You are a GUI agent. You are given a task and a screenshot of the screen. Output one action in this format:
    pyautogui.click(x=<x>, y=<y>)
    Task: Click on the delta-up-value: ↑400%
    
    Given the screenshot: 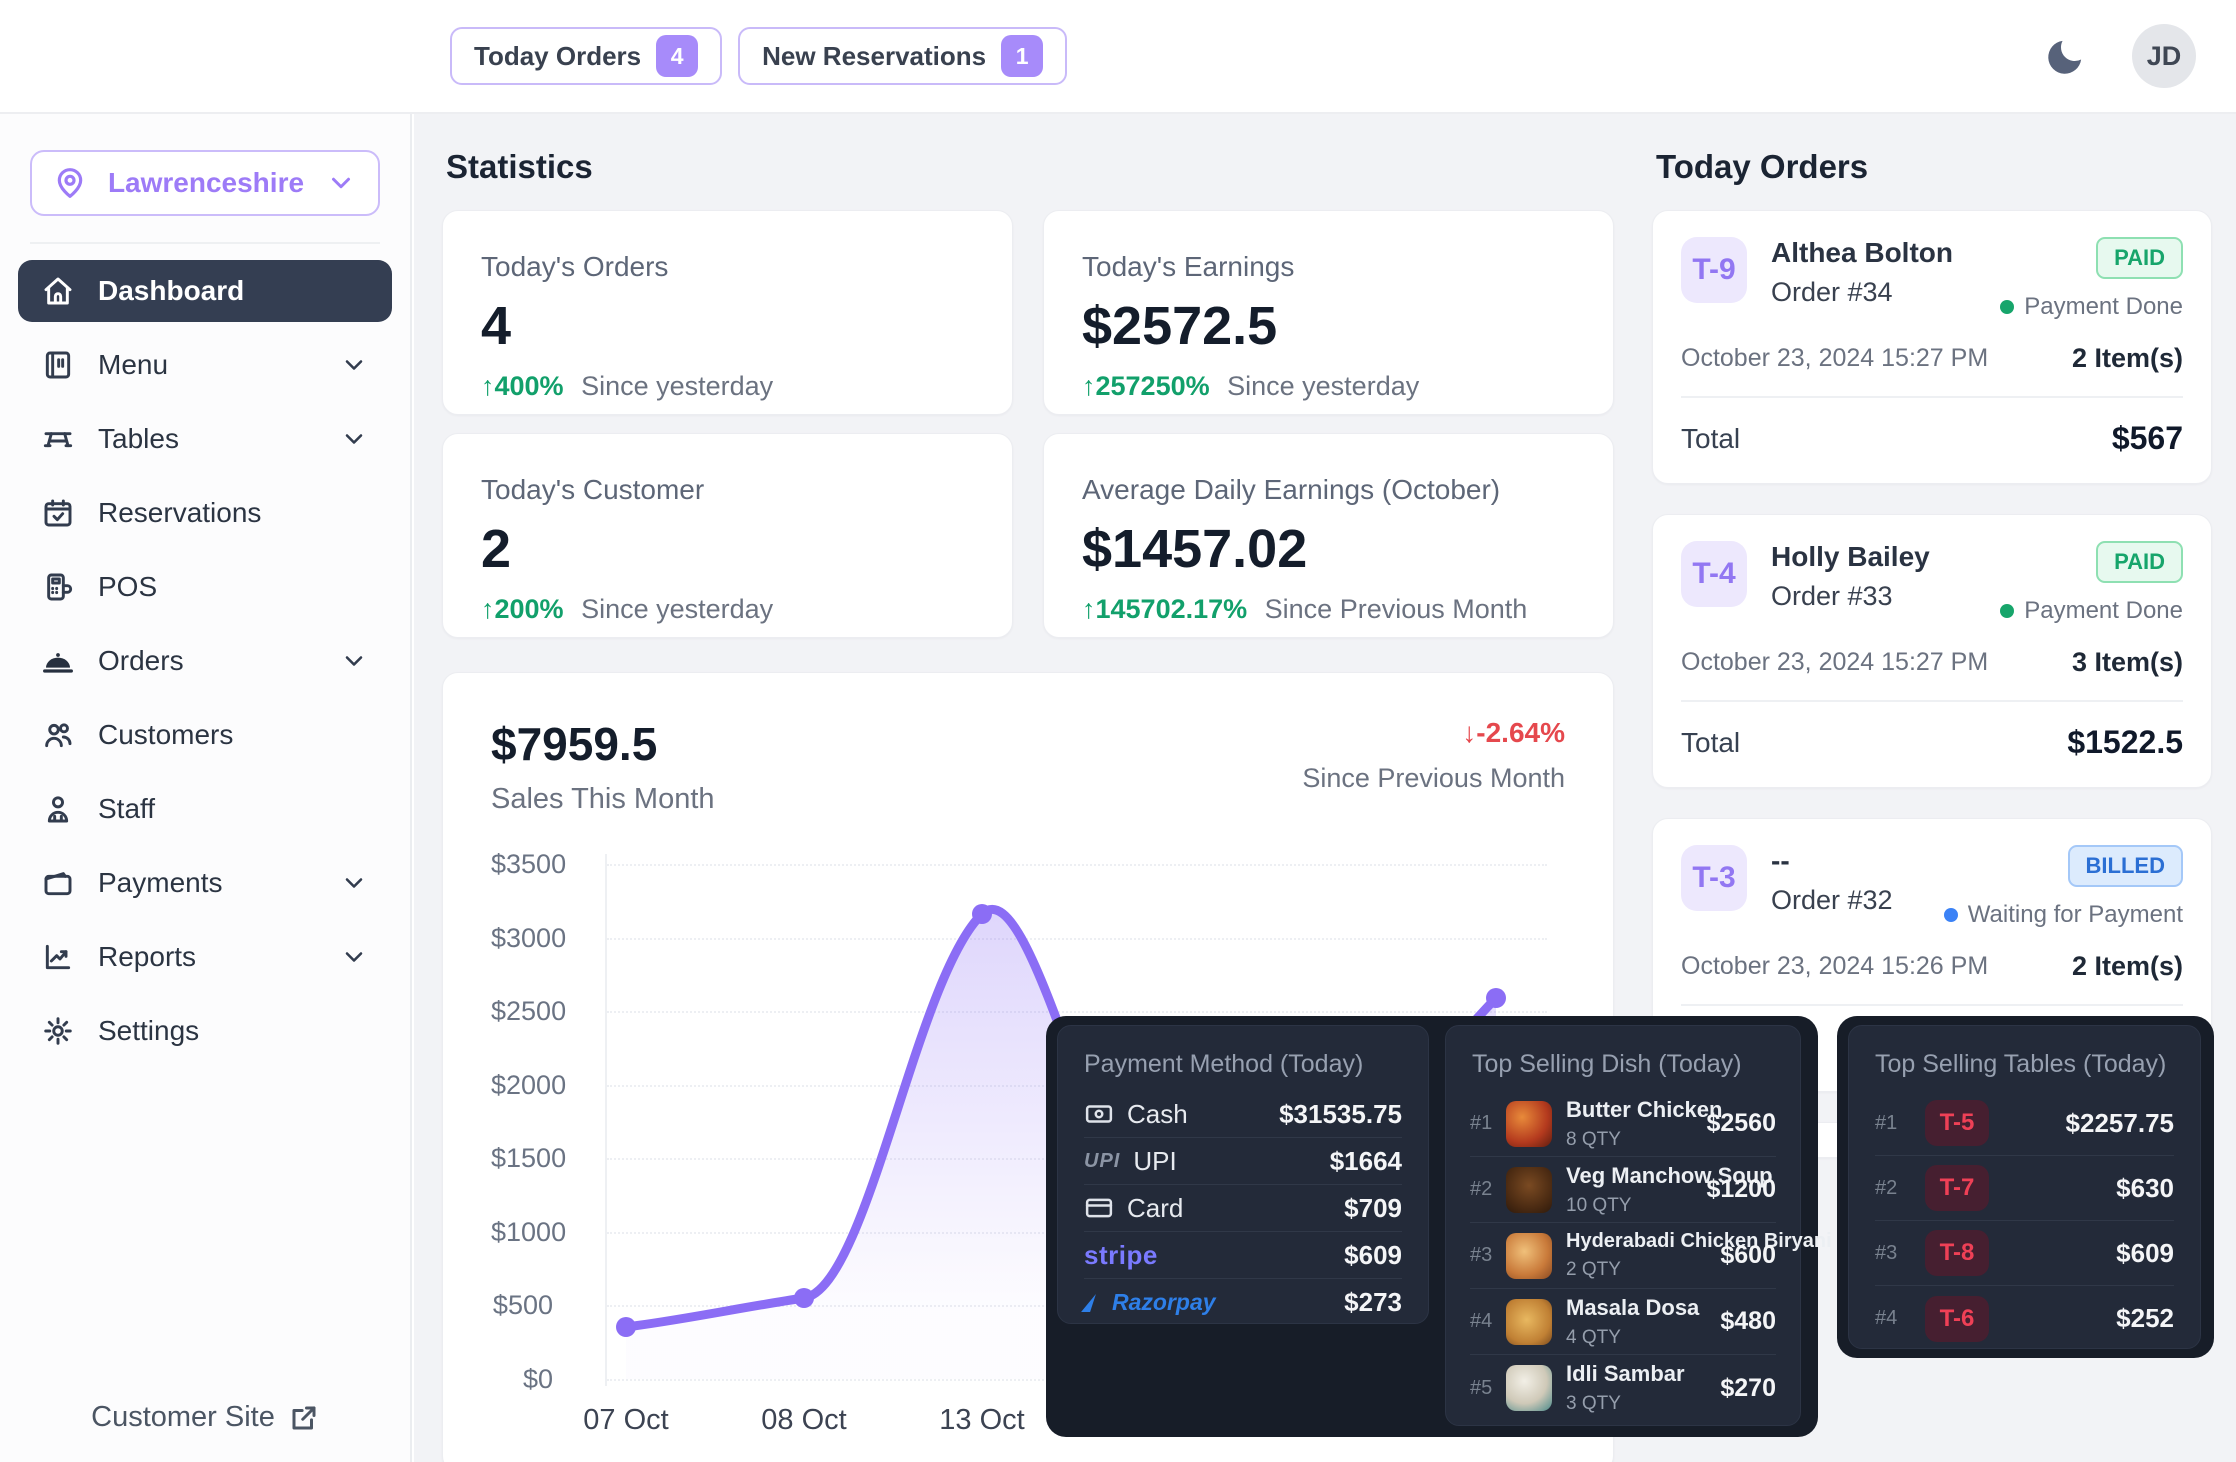 What is the action you would take?
    pyautogui.click(x=522, y=386)
    